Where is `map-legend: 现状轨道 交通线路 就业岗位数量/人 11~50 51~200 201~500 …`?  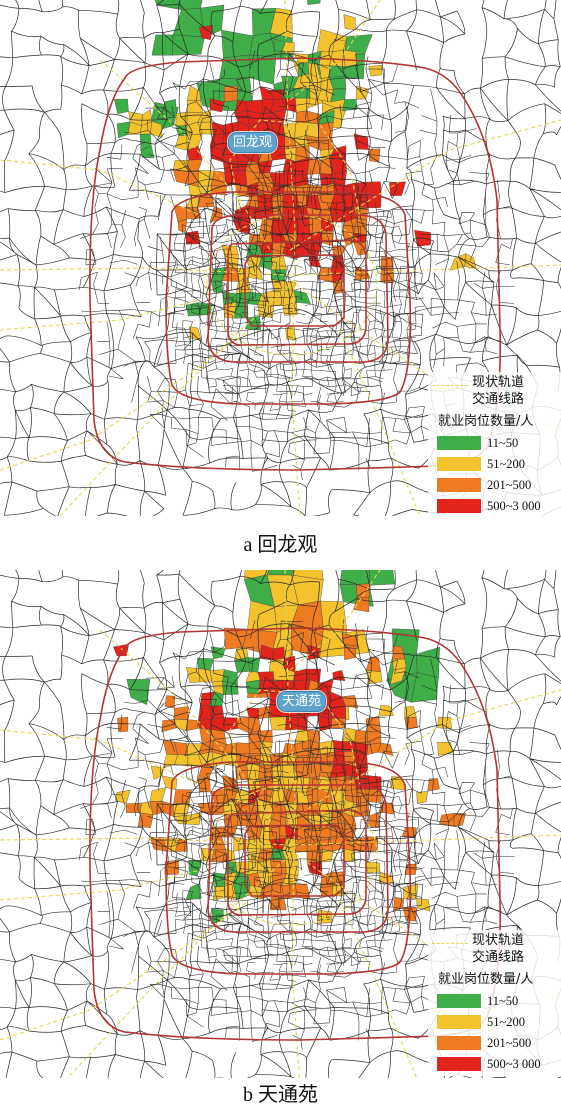
map-legend: 现状轨道 交通线路 就业岗位数量/人 11~50 51~200 201~500 … is located at coordinates (494, 444).